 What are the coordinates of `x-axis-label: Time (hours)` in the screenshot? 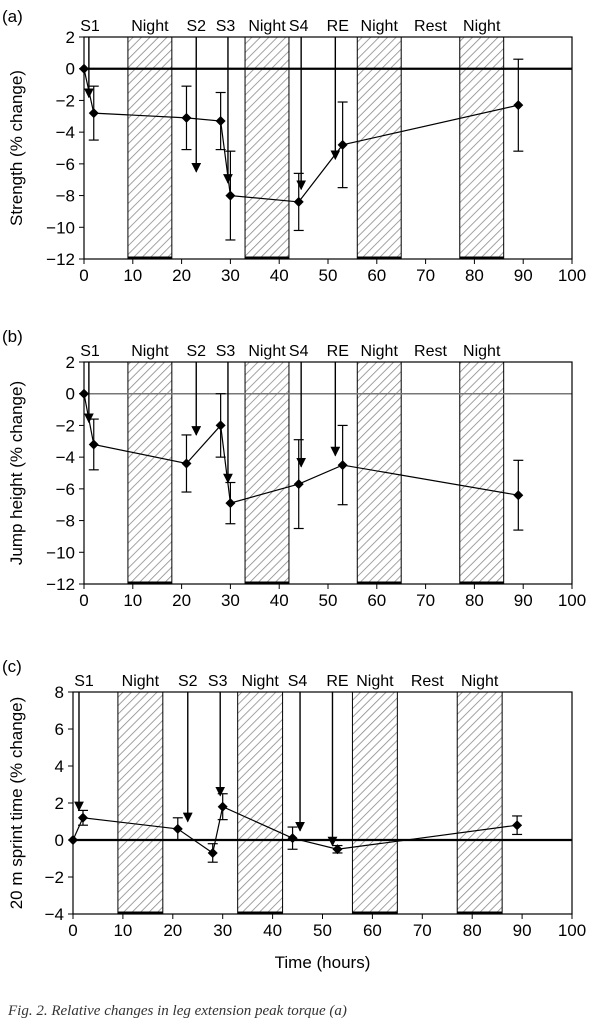 It's located at (323, 962).